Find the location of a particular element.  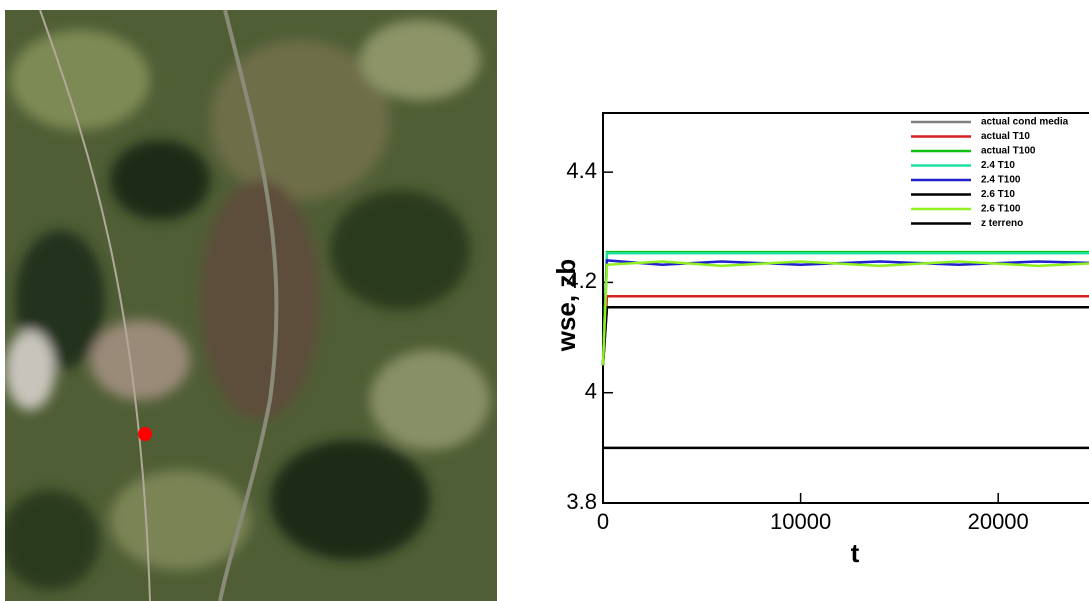

legend-label: actual cond media is located at coordinates (1025, 122).